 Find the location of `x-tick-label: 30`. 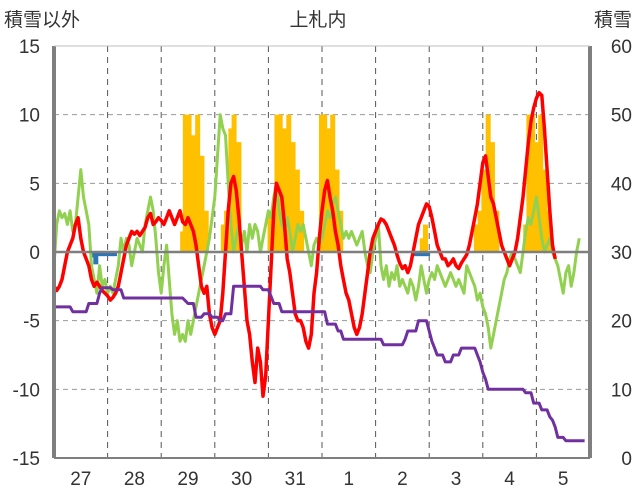

x-tick-label: 30 is located at coordinates (241, 479).